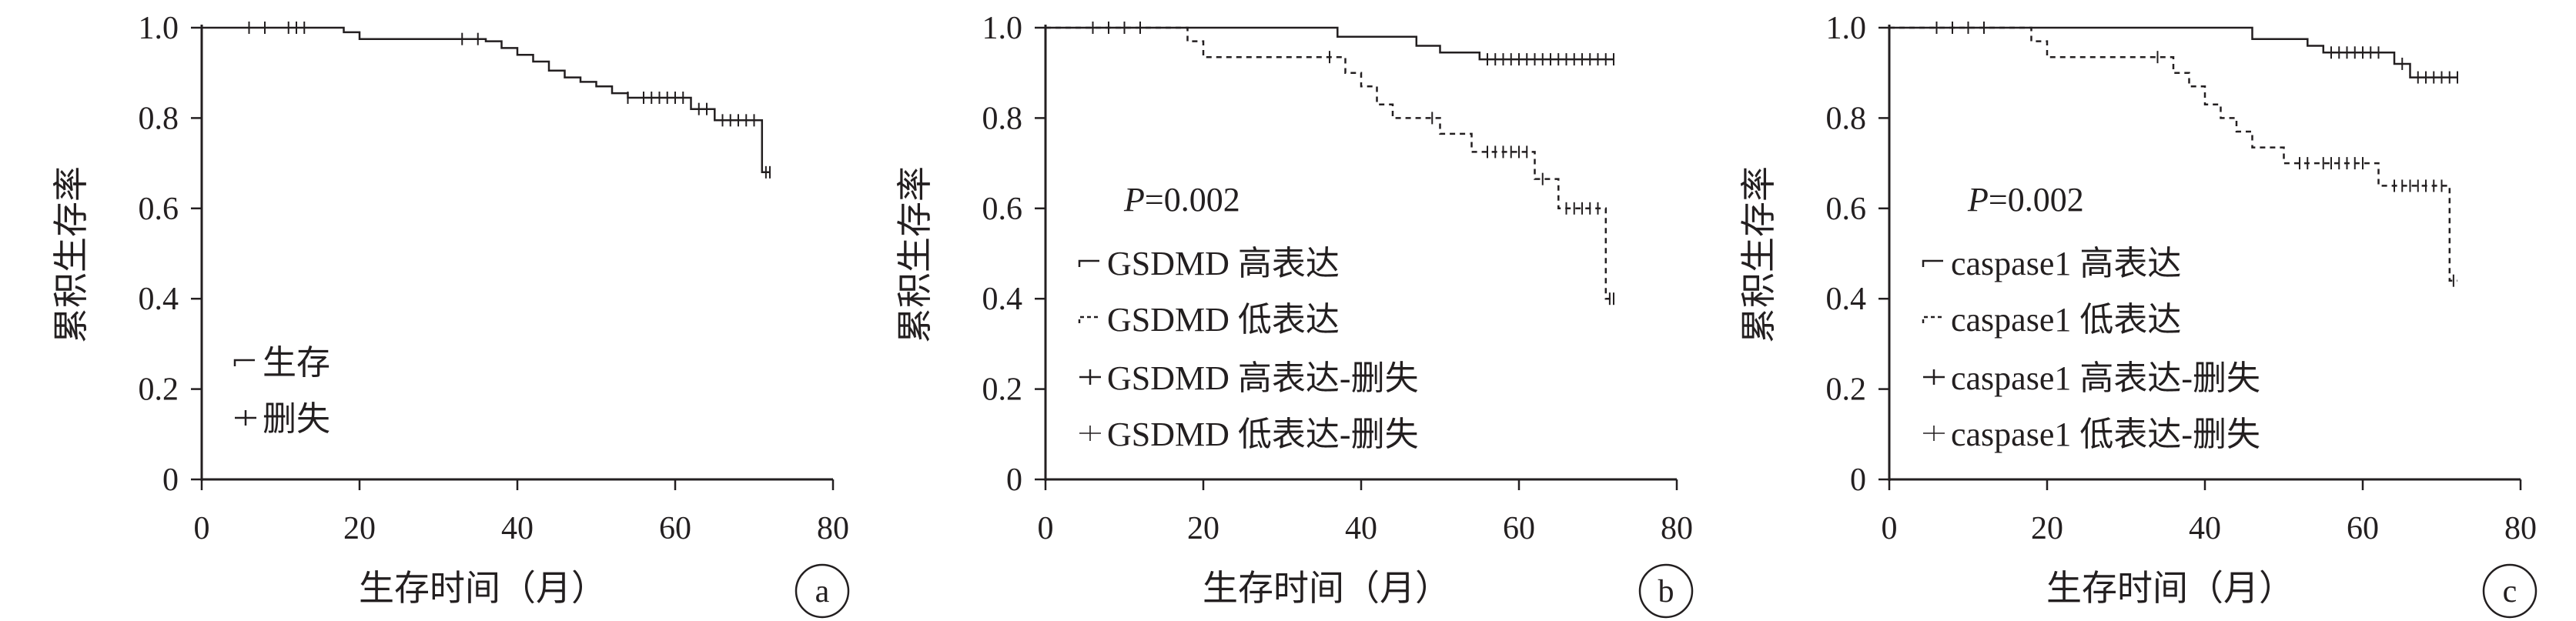  What do you see at coordinates (2066, 320) in the screenshot?
I see `legend-label: caspase1 低表达` at bounding box center [2066, 320].